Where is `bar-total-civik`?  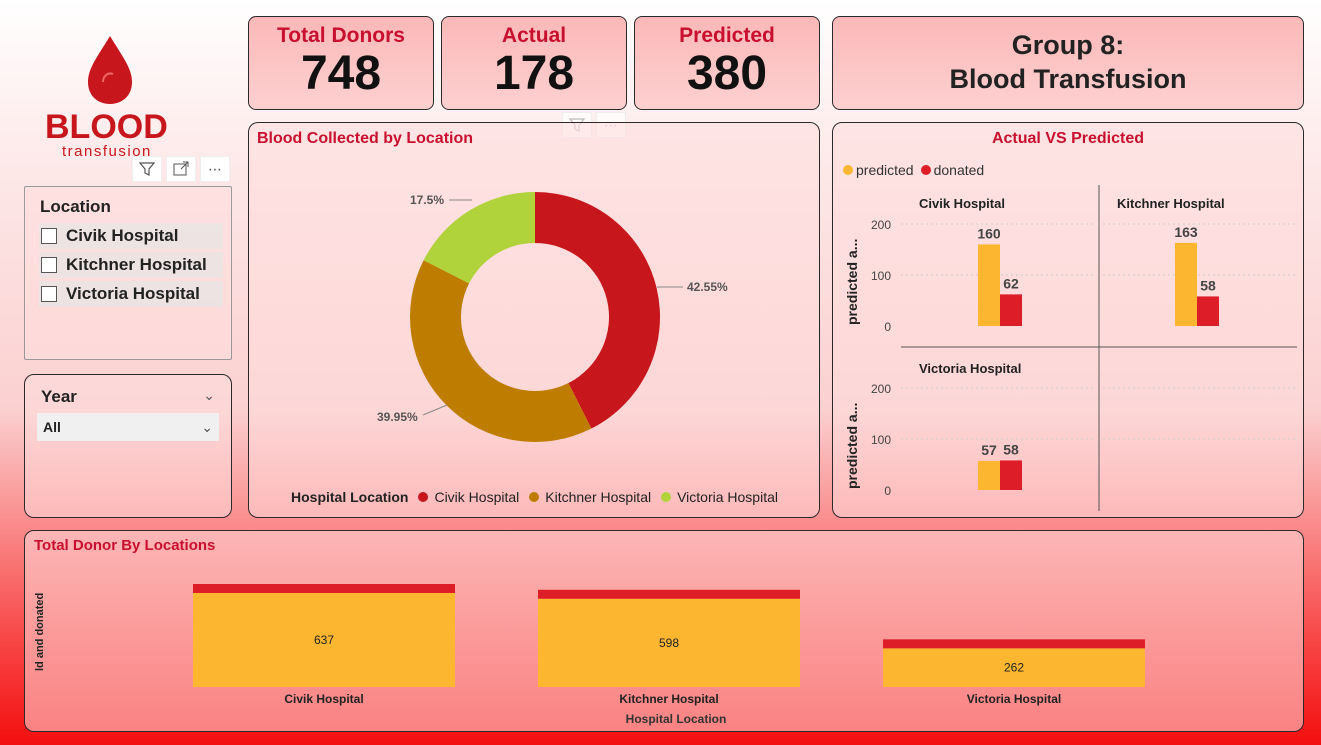
bar-total-civik is located at coordinates (324, 640).